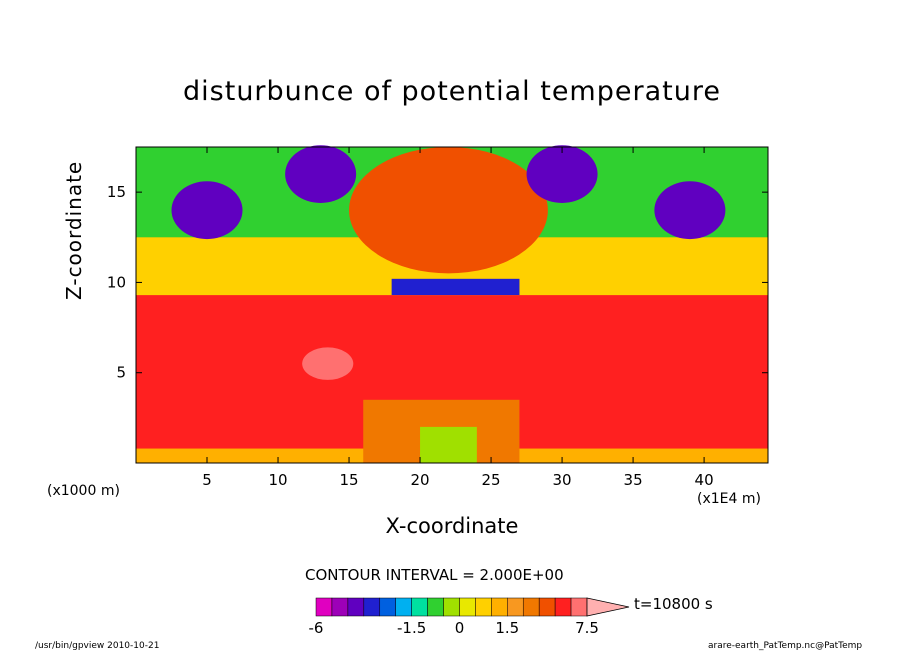 This screenshot has height=654, width=904. Describe the element at coordinates (316, 628) in the screenshot. I see `colorbar-tick-label: -6` at that location.